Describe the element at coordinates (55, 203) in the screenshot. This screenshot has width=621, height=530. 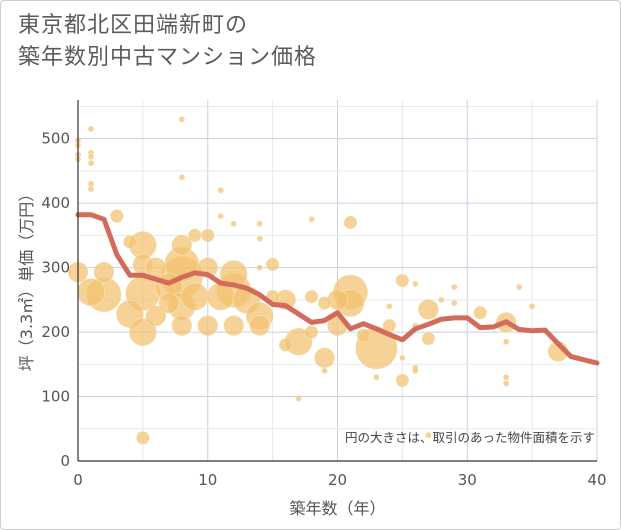
I see `y-tick-label: 400` at that location.